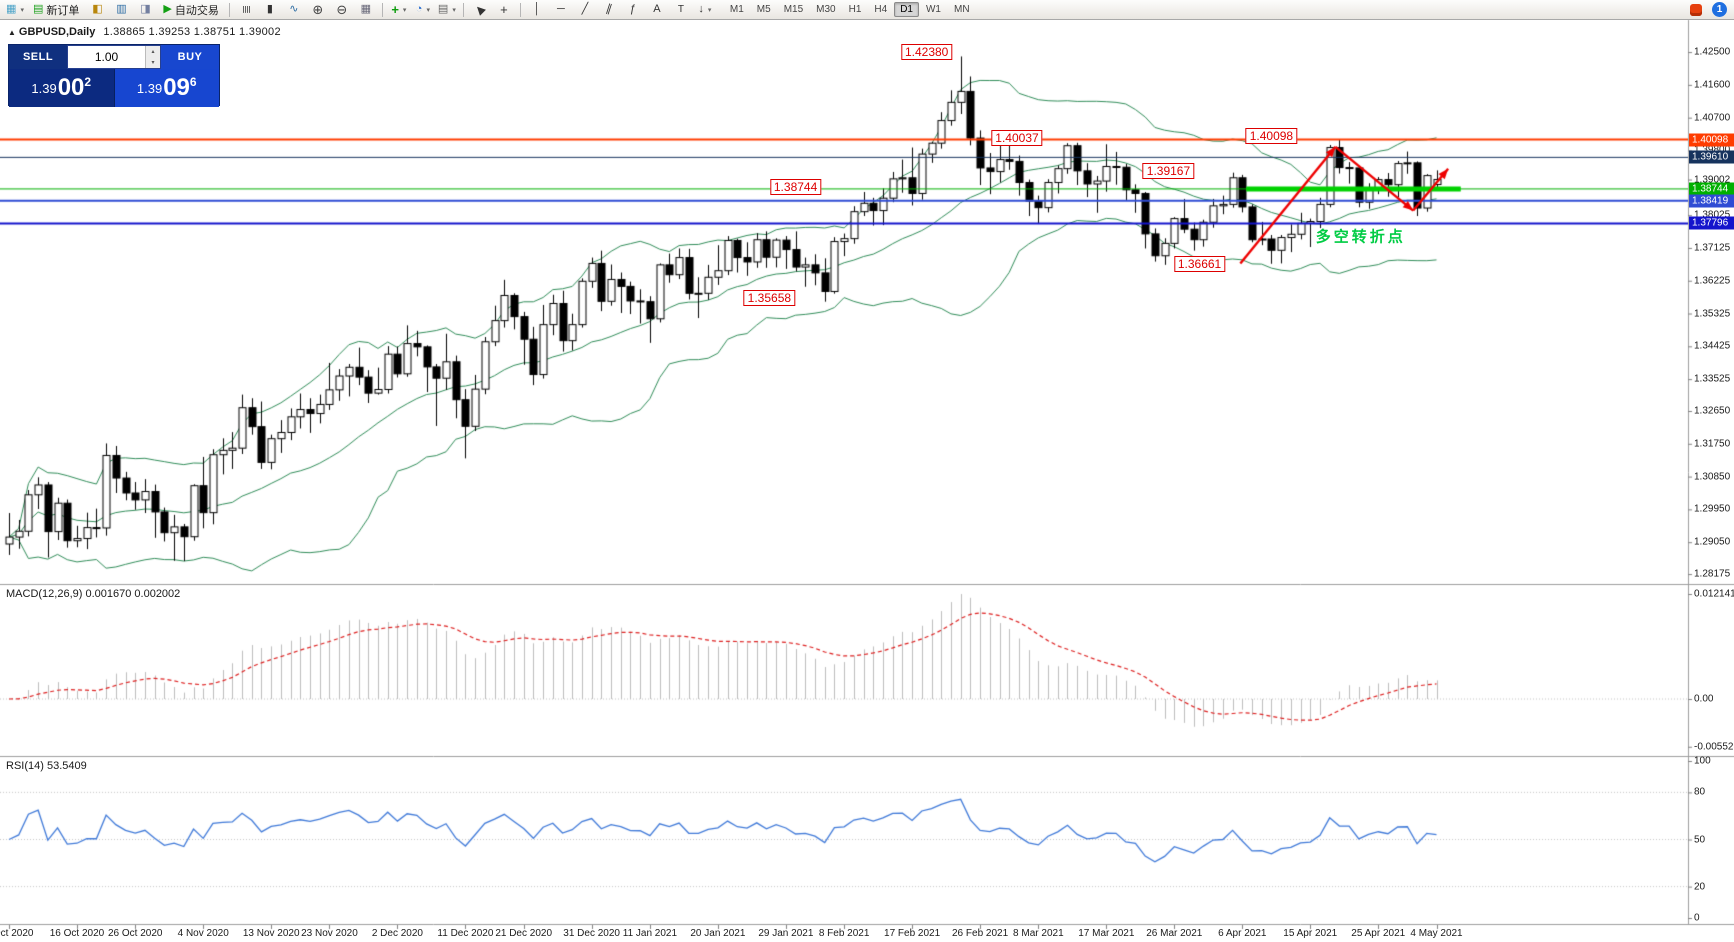 This screenshot has height=942, width=1734. I want to click on timeframe-m30-button: M30, so click(826, 9).